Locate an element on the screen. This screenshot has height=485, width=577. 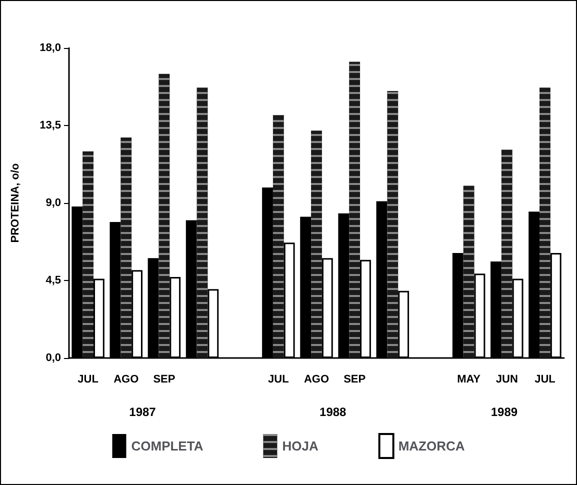
text: 1989 is located at coordinates (504, 412).